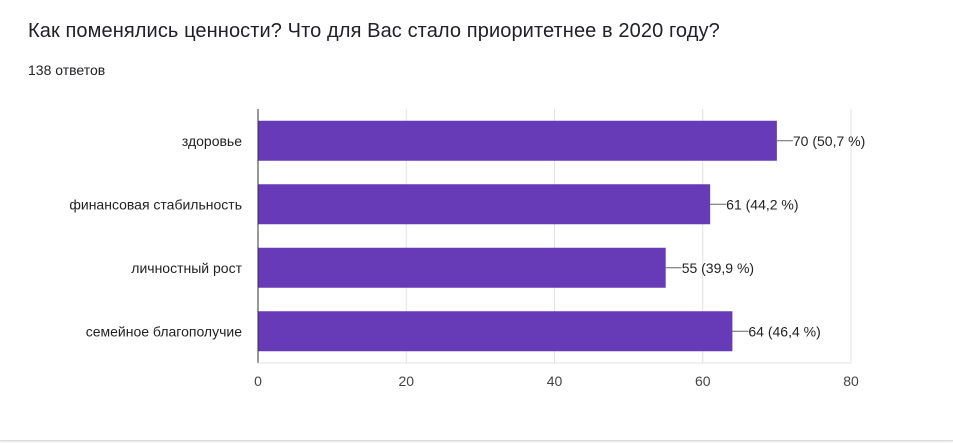 This screenshot has height=443, width=953. What do you see at coordinates (258, 381) in the screenshot?
I see `x-tick-label: 0` at bounding box center [258, 381].